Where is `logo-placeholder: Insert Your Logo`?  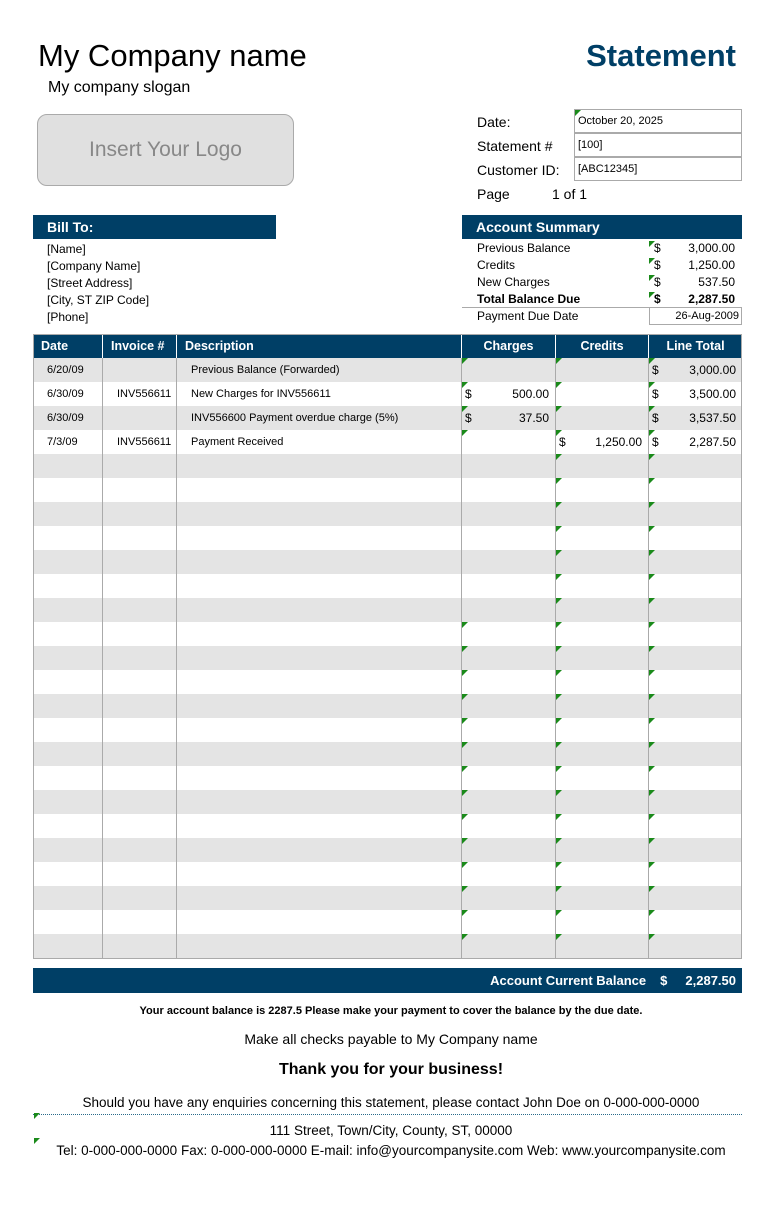
logo-placeholder: Insert Your Logo is located at coordinates (165, 150).